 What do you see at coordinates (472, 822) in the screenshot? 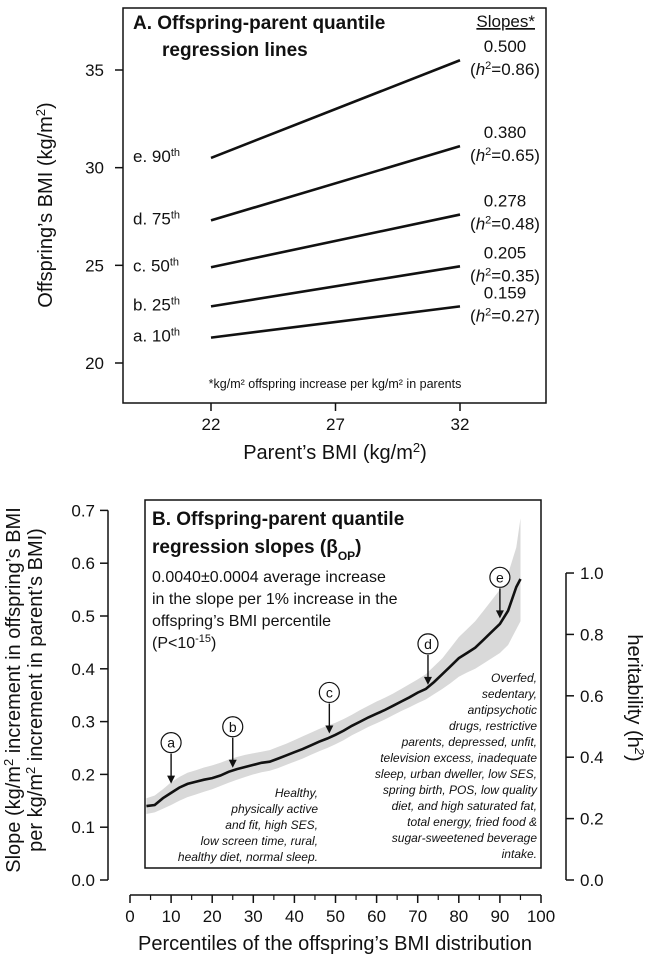
I see `risk-note-line: total energy, fried food &` at bounding box center [472, 822].